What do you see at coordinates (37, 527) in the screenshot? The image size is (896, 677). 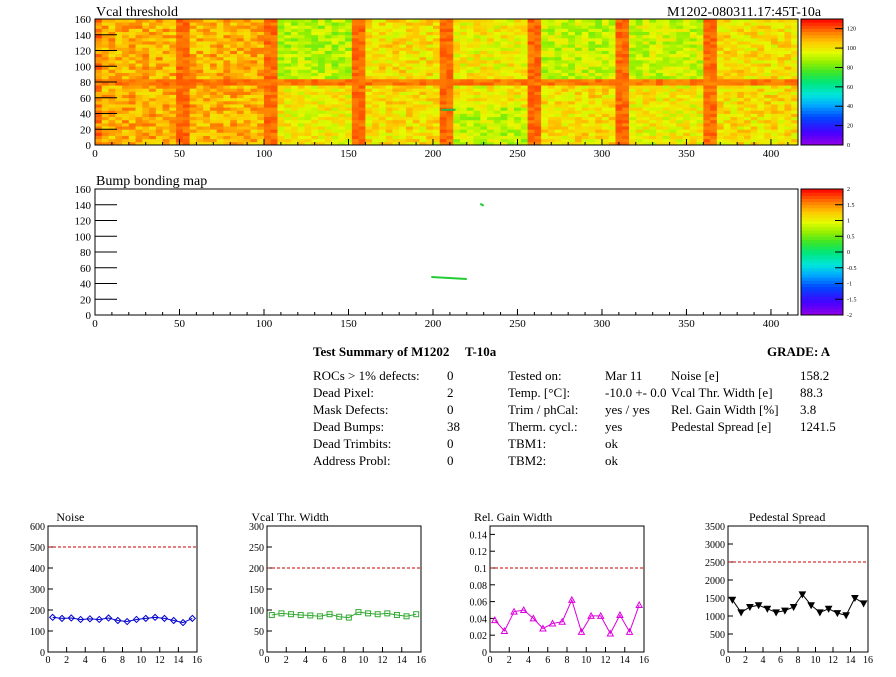 I see `small-ytick-label-0: 600` at bounding box center [37, 527].